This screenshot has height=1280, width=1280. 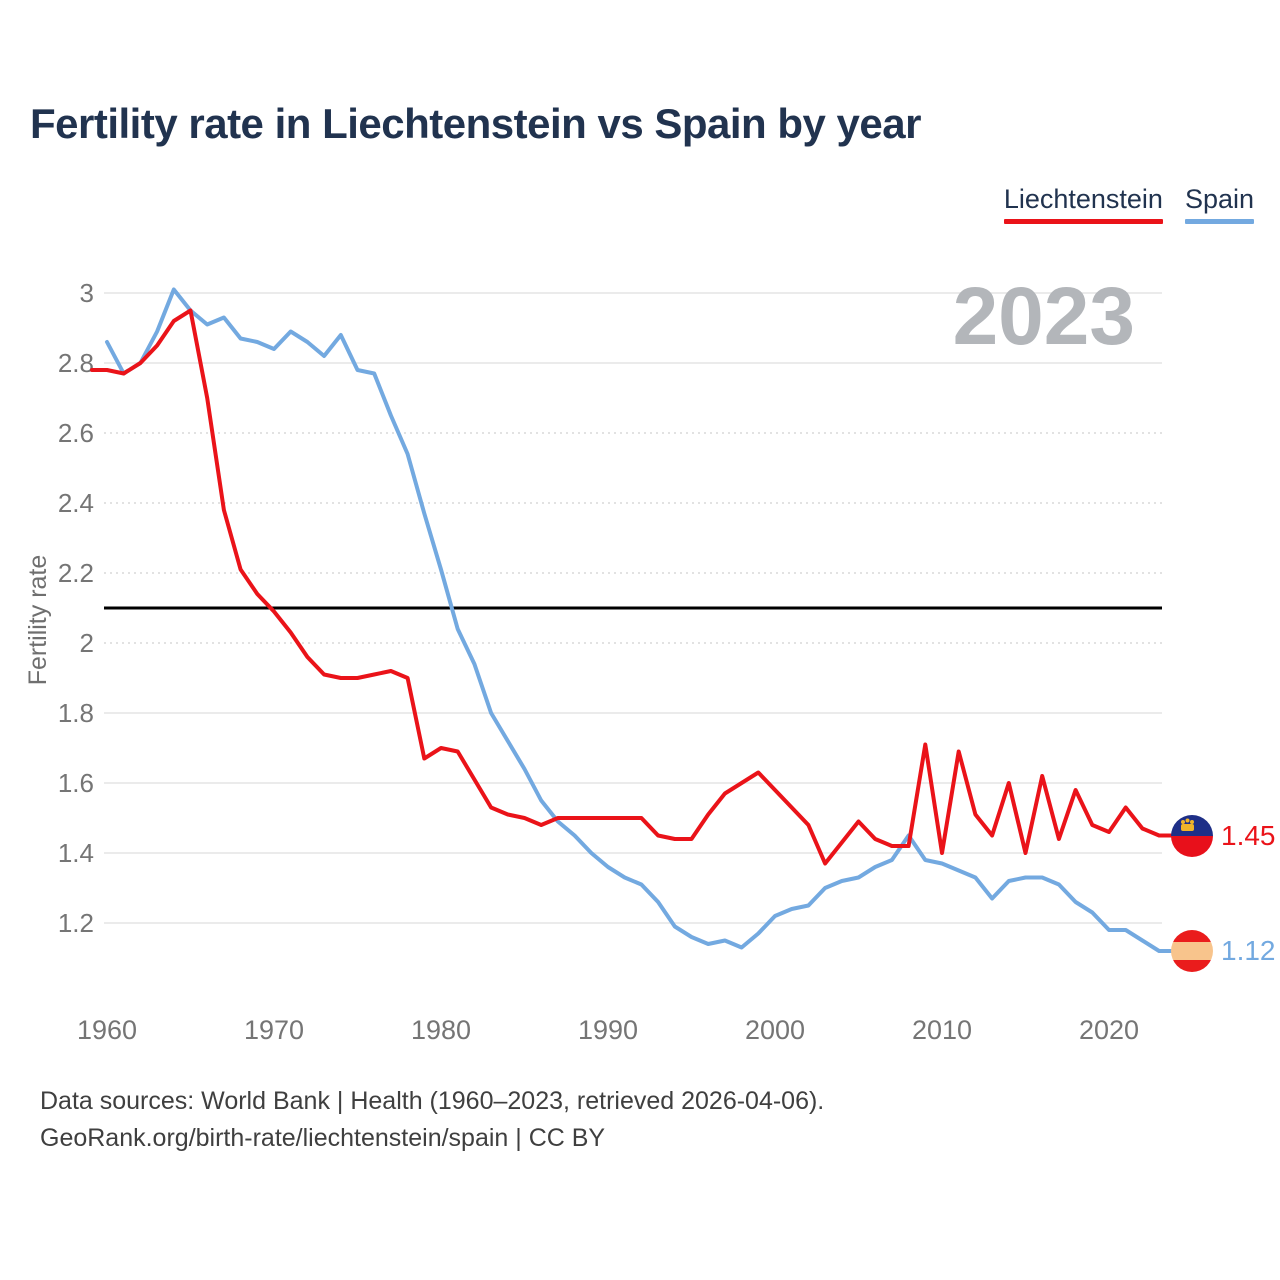 What do you see at coordinates (87, 643) in the screenshot?
I see `y-tick-label: 2` at bounding box center [87, 643].